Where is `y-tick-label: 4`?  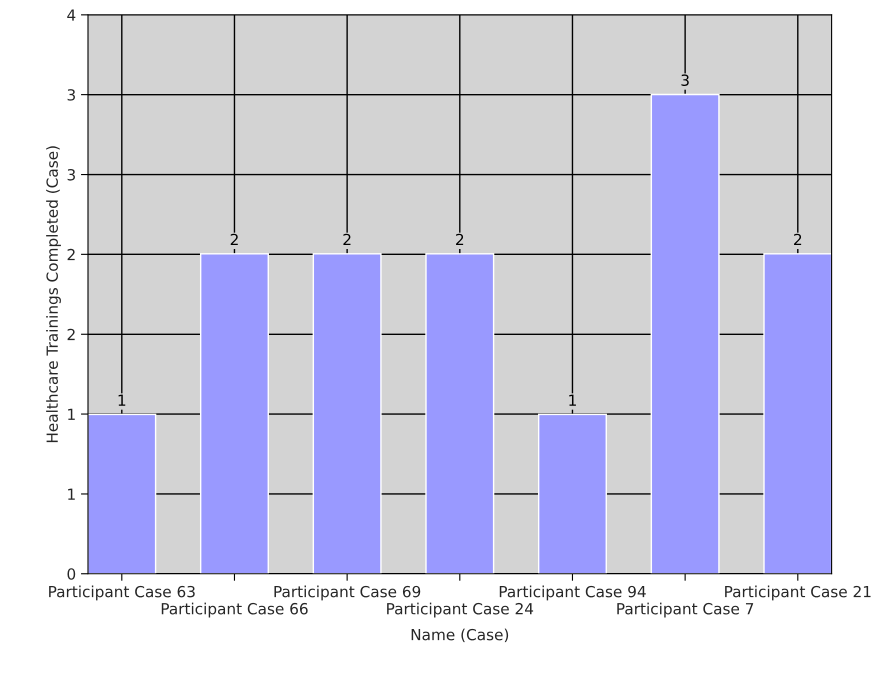
y-tick-label: 4 is located at coordinates (71, 15).